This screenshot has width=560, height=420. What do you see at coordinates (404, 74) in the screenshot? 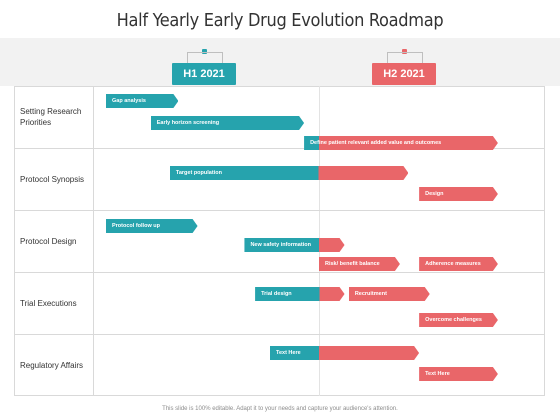
I see `period-h2-label: H2 2021` at bounding box center [404, 74].